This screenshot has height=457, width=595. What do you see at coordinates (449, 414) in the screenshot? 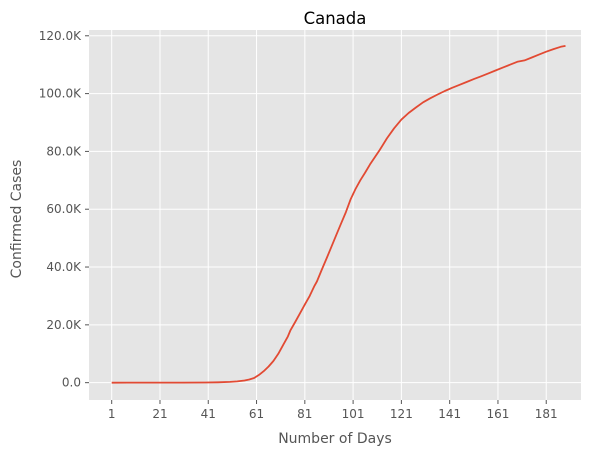
I see `x-tick-label: 141` at bounding box center [449, 414].